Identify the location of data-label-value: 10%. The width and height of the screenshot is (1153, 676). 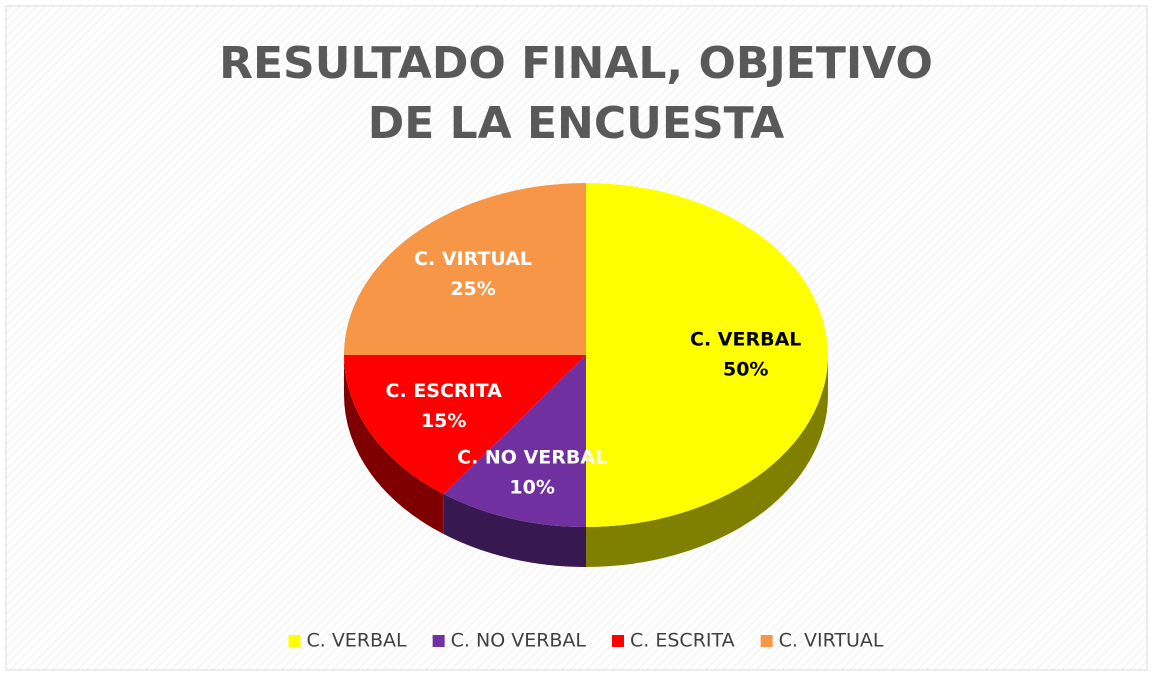
(531, 487).